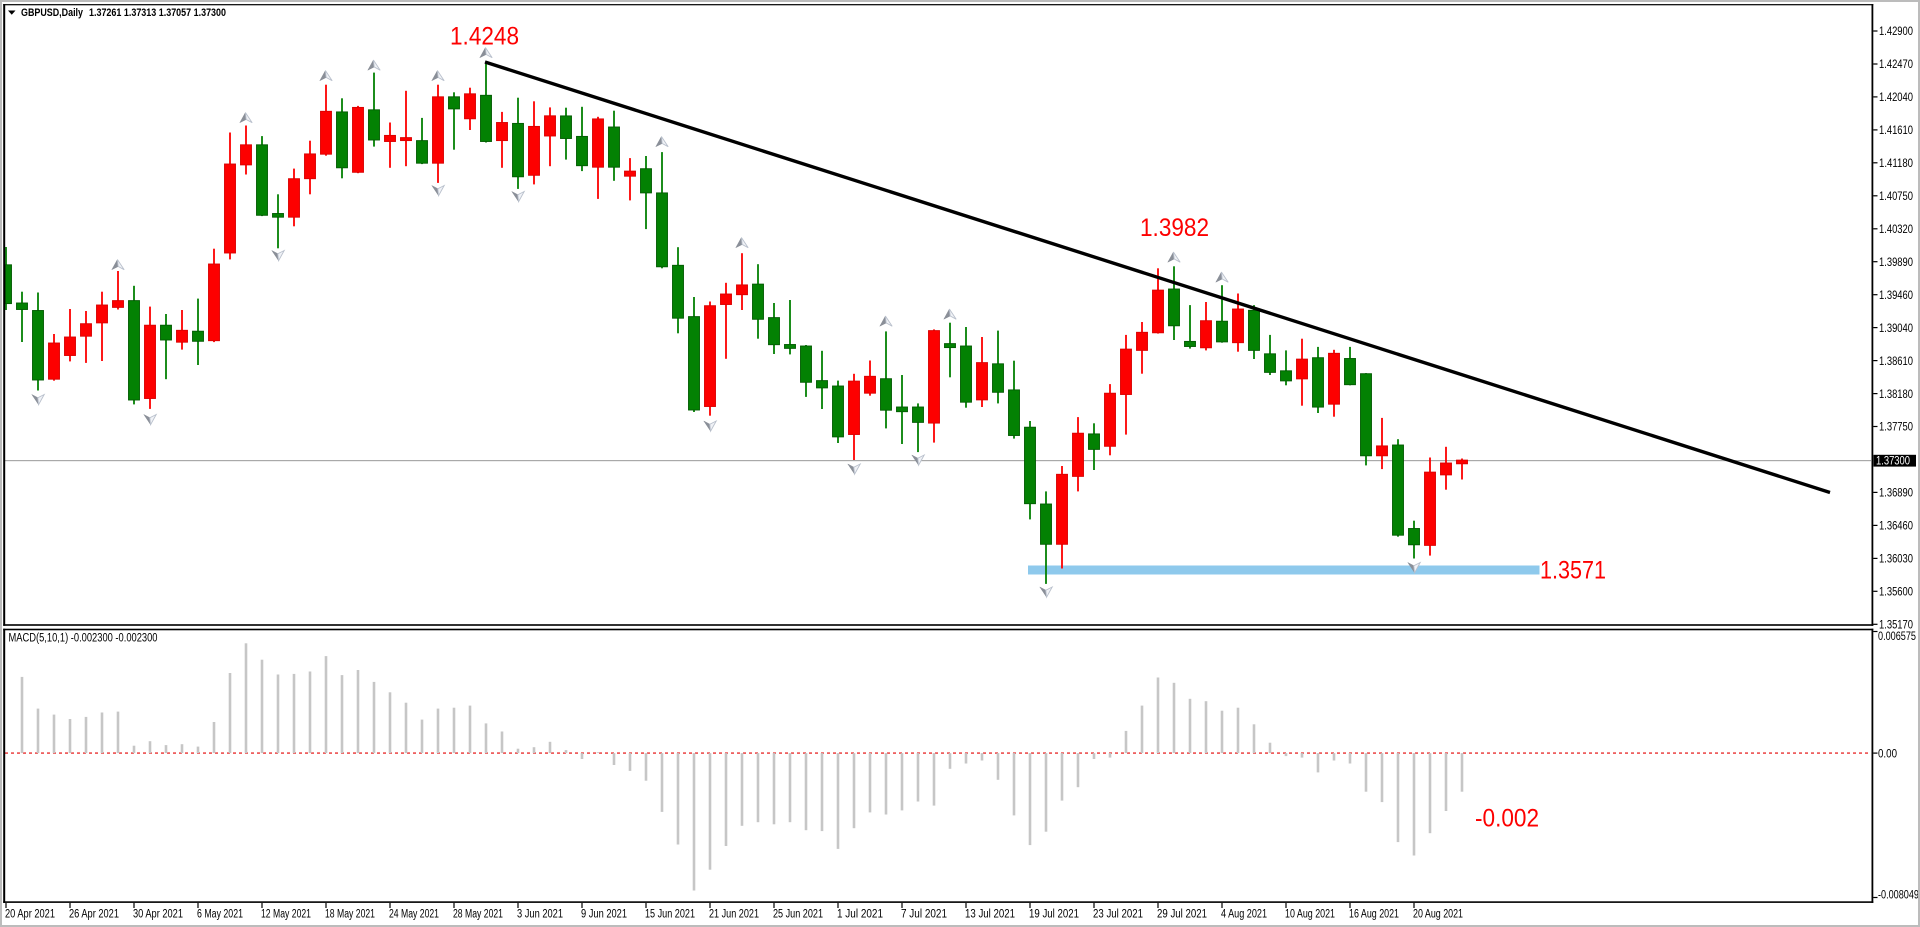  I want to click on svg-text: 30 Apr 2021, so click(158, 915).